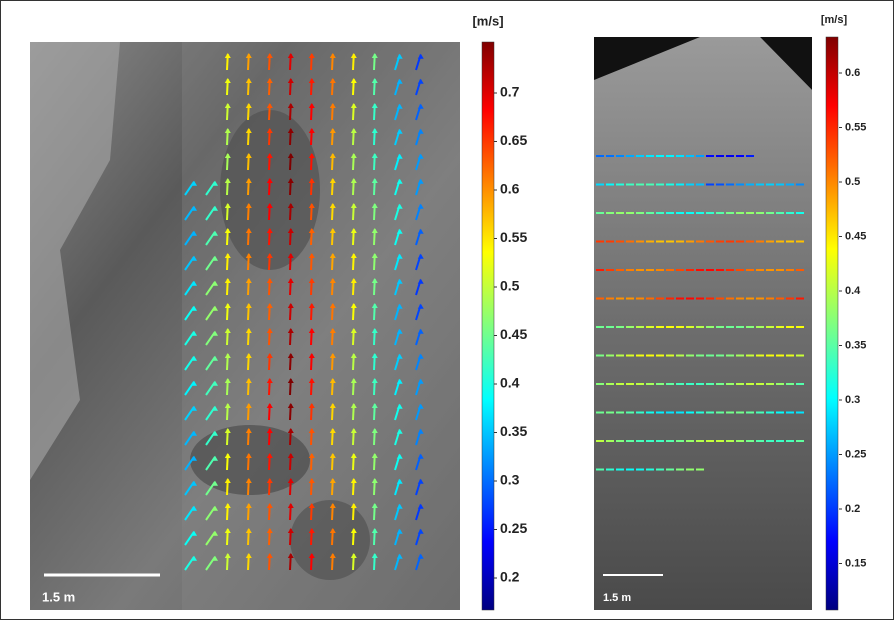 The image size is (894, 625). What do you see at coordinates (855, 345) in the screenshot?
I see `colorbar-tick-label: 0.35` at bounding box center [855, 345].